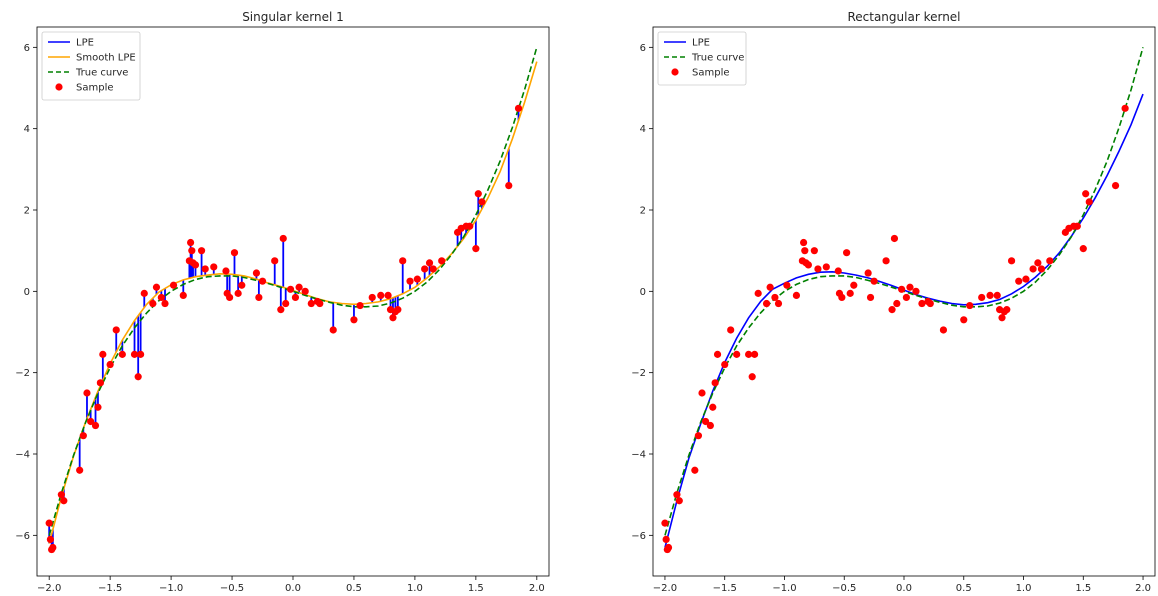 The width and height of the screenshot is (1158, 596). I want to click on y-tick-label: −4, so click(638, 455).